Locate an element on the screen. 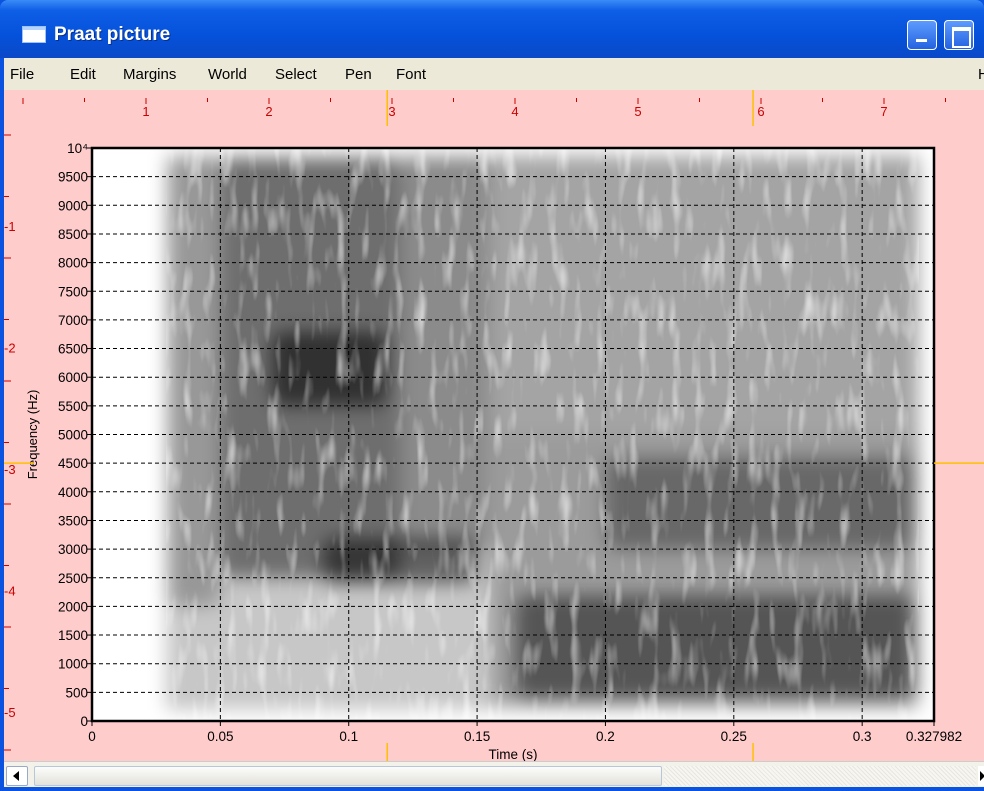  ruler-top-label: 3 is located at coordinates (391, 111).